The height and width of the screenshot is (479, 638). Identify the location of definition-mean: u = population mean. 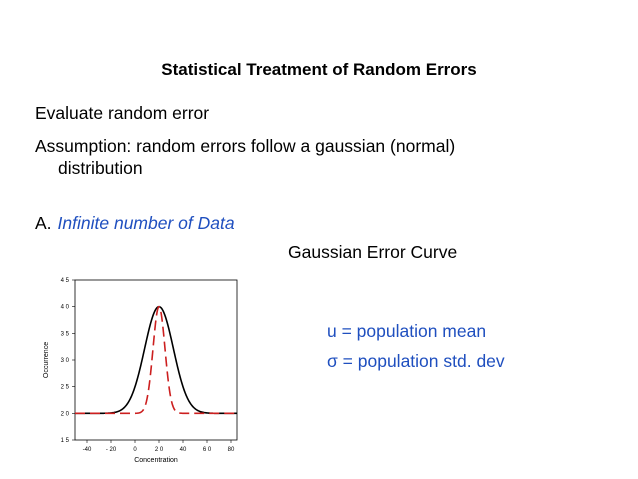
(407, 331).